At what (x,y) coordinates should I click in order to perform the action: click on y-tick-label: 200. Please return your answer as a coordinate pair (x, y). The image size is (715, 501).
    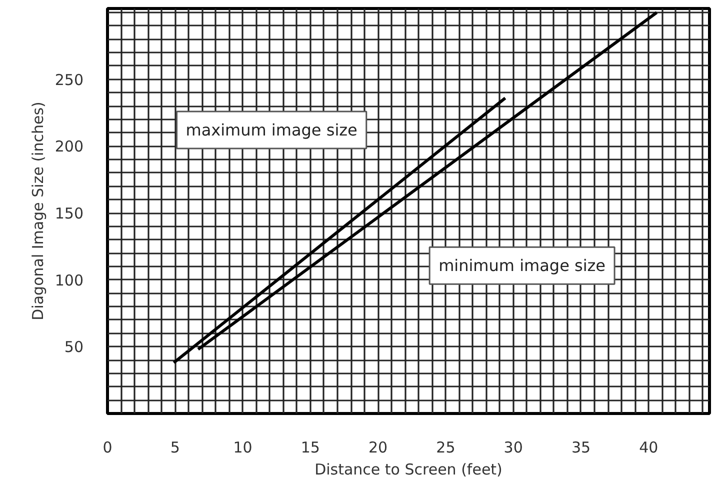
    Looking at the image, I should click on (69, 147).